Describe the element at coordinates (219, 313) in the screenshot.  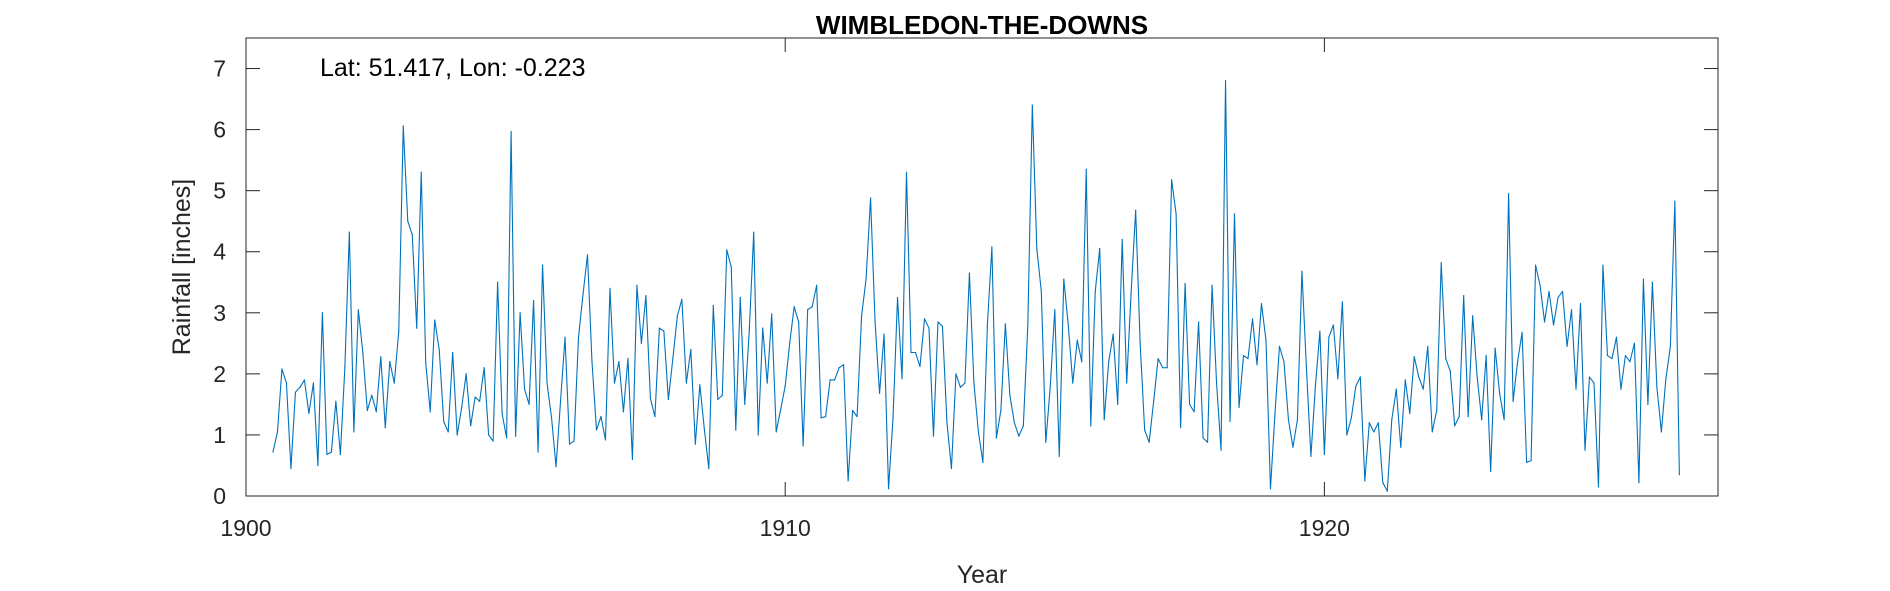
I see `y-tick-label: 3` at that location.